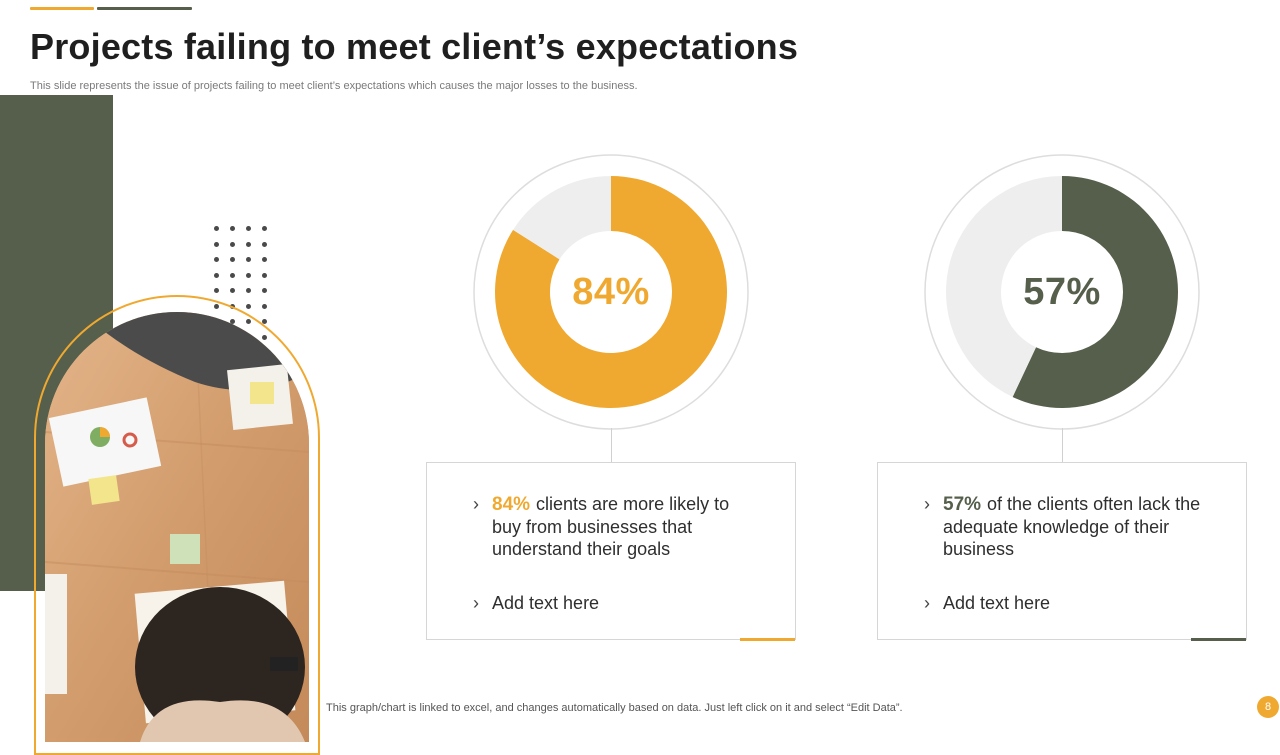  I want to click on donut-value-label: 84%, so click(611, 291).